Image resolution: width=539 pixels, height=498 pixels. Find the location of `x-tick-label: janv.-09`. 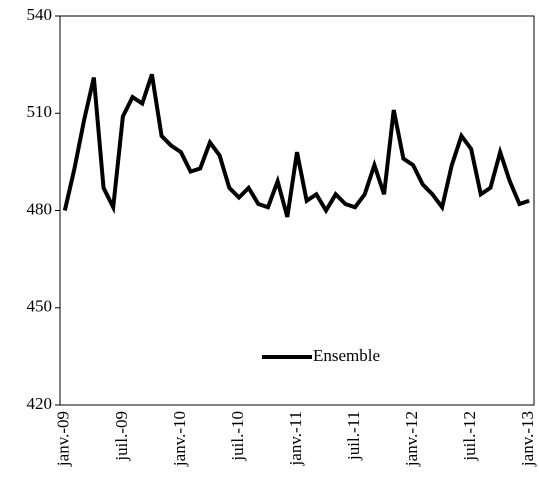

x-tick-label: janv.-09 is located at coordinates (63, 439).